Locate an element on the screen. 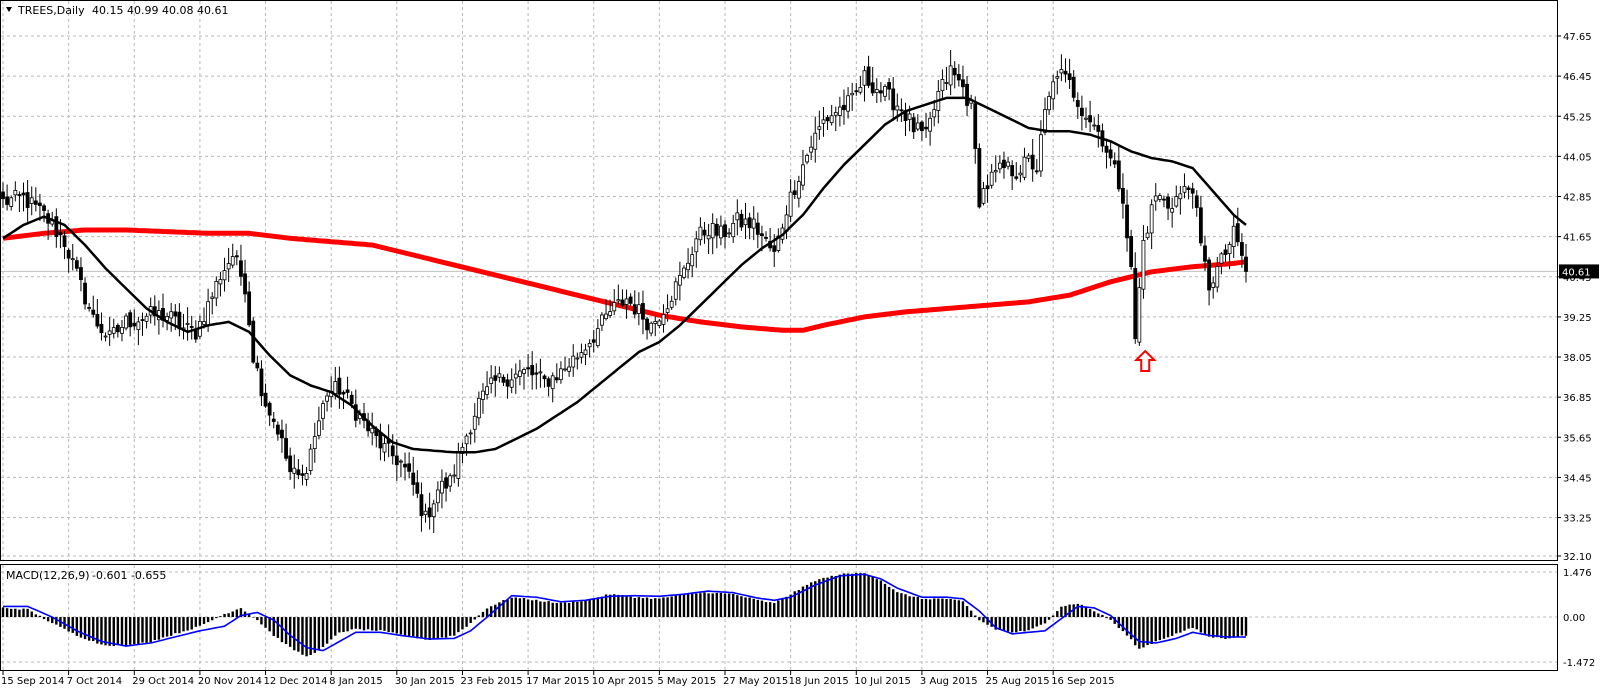  price-axis-label: 41.65 is located at coordinates (1577, 238).